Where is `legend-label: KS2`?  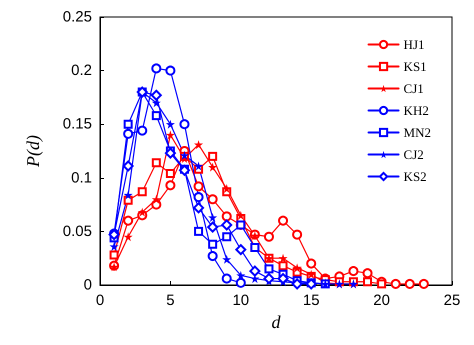
legend-label: KS2 is located at coordinates (415, 176).